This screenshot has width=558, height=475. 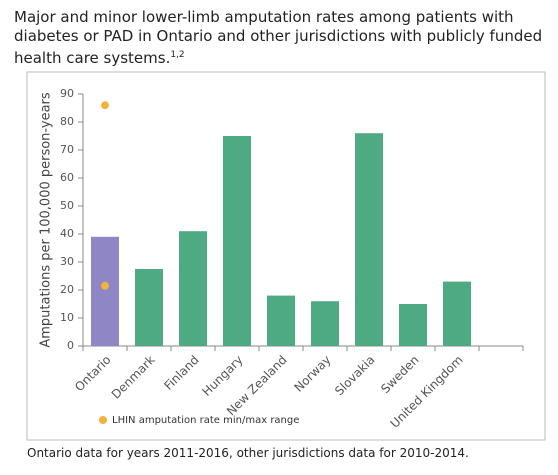 I want to click on y-tick-label: 60, so click(x=67, y=177).